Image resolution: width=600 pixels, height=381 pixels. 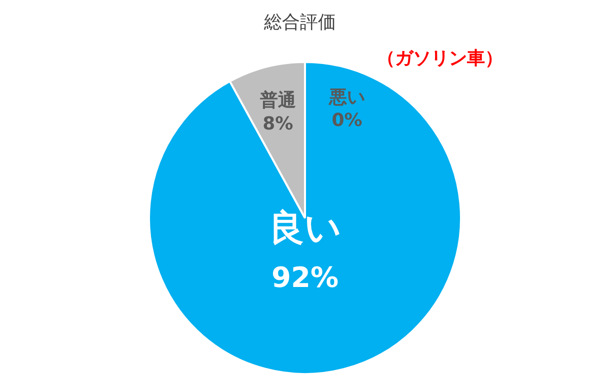 I want to click on data-label: 92%, so click(x=305, y=277).